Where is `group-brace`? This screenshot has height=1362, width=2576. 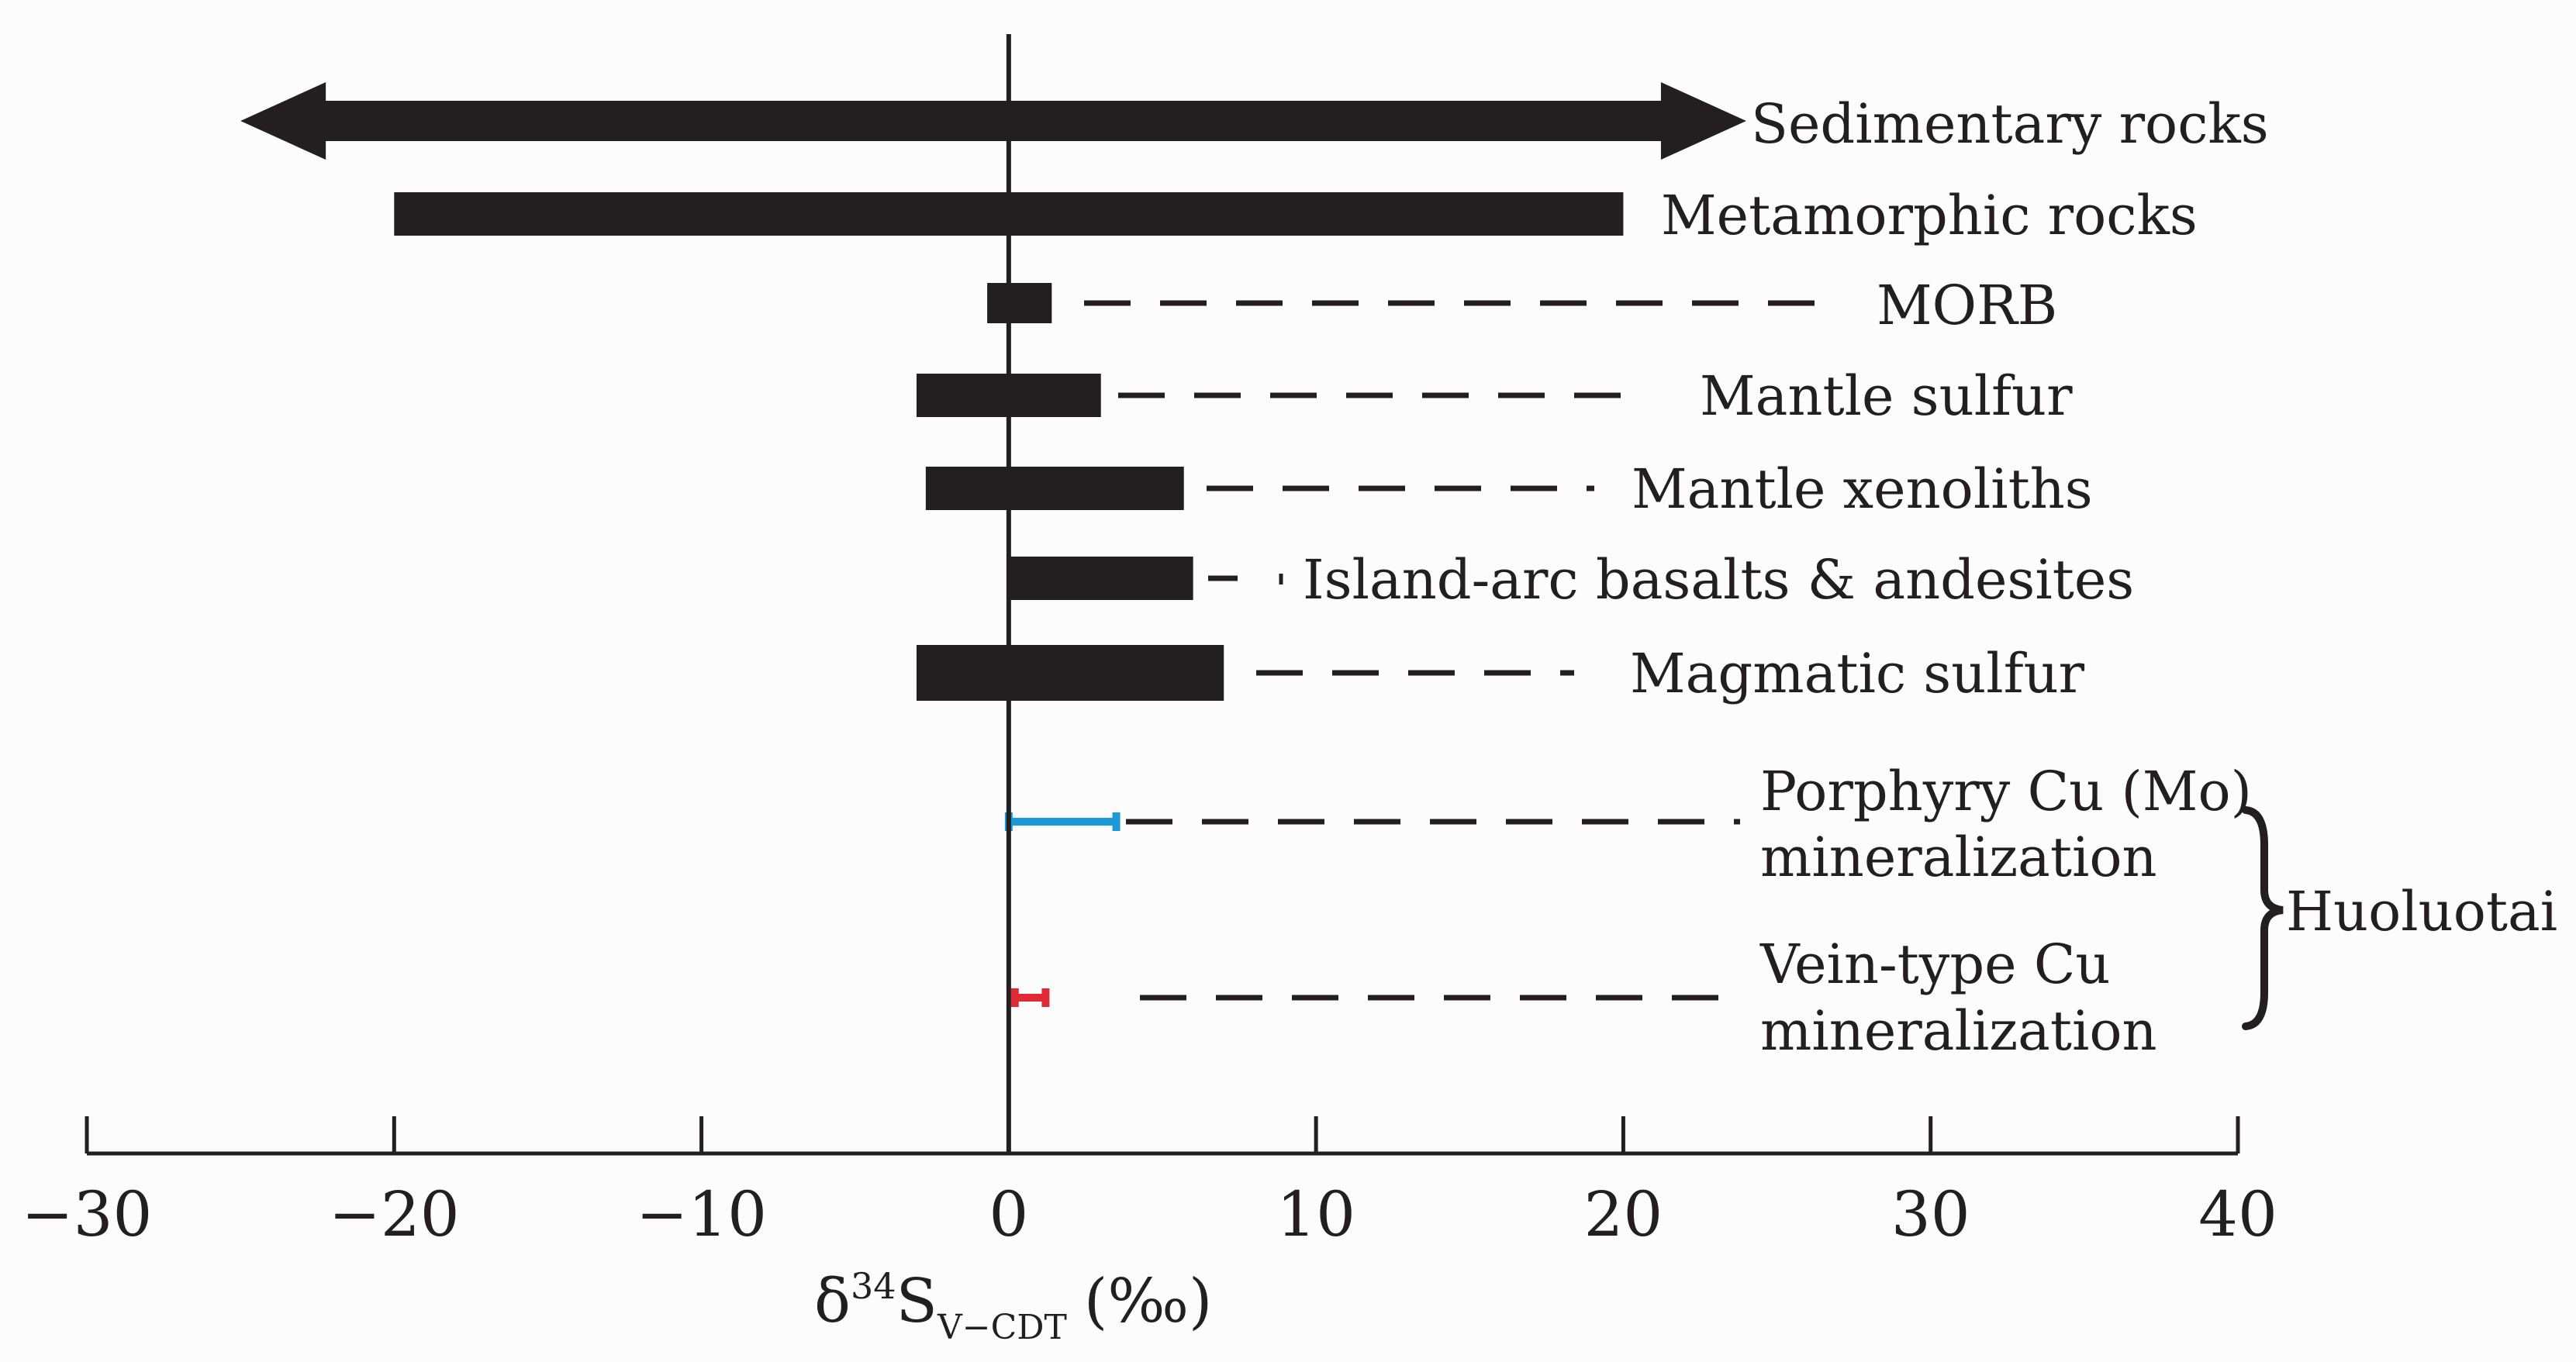
group-brace is located at coordinates (2263, 918).